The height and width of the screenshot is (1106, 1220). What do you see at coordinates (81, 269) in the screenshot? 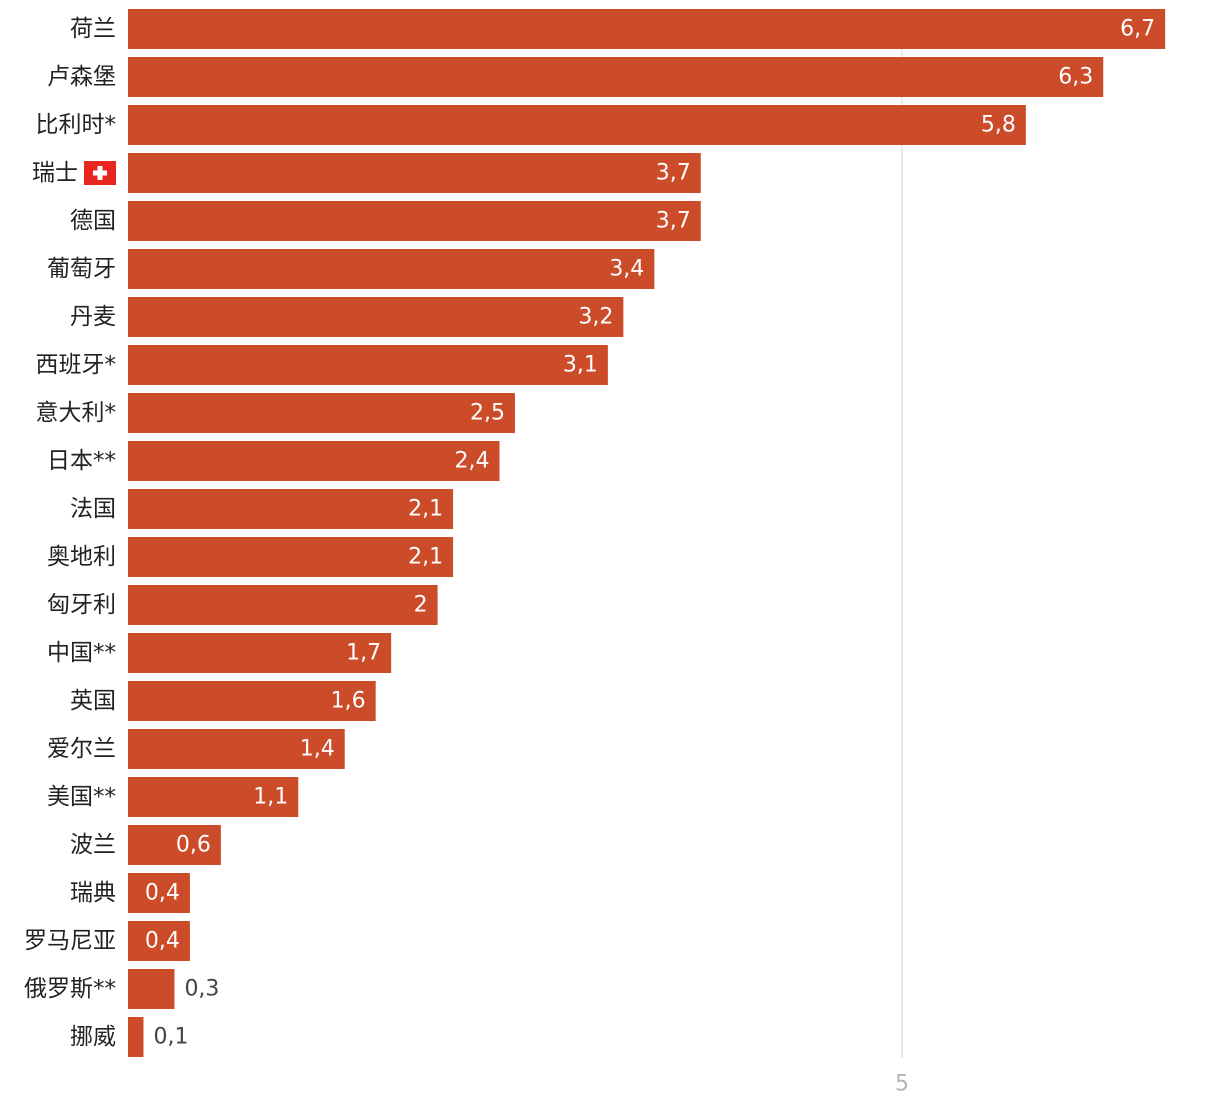
I see `category-label: 葡萄牙` at bounding box center [81, 269].